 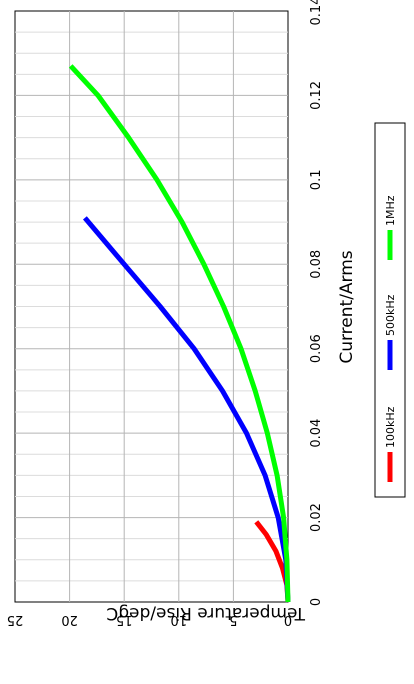 I want to click on x-tick-label: 0.1, so click(x=316, y=180).